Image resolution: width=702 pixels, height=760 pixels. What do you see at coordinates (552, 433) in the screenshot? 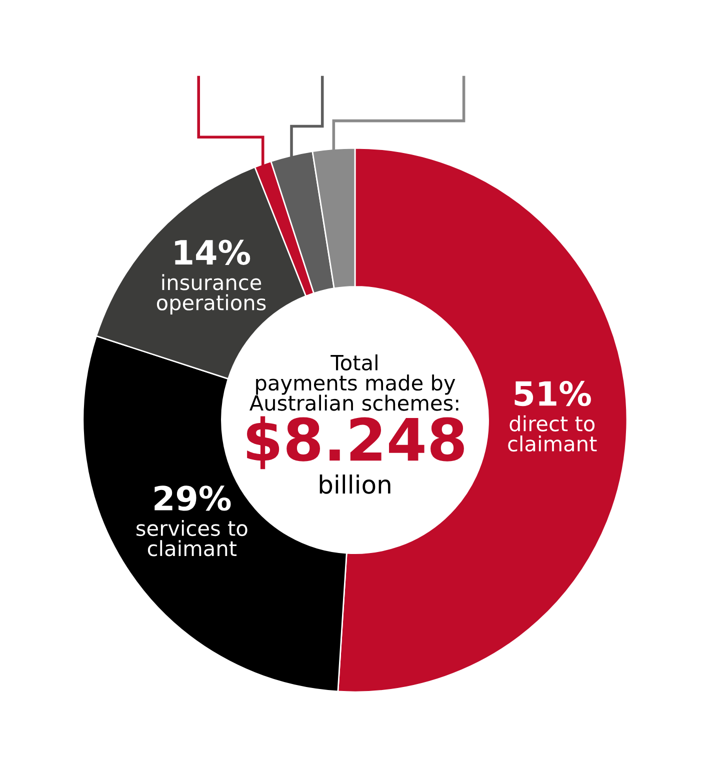
I see `slice-label: direct to claimant` at bounding box center [552, 433].